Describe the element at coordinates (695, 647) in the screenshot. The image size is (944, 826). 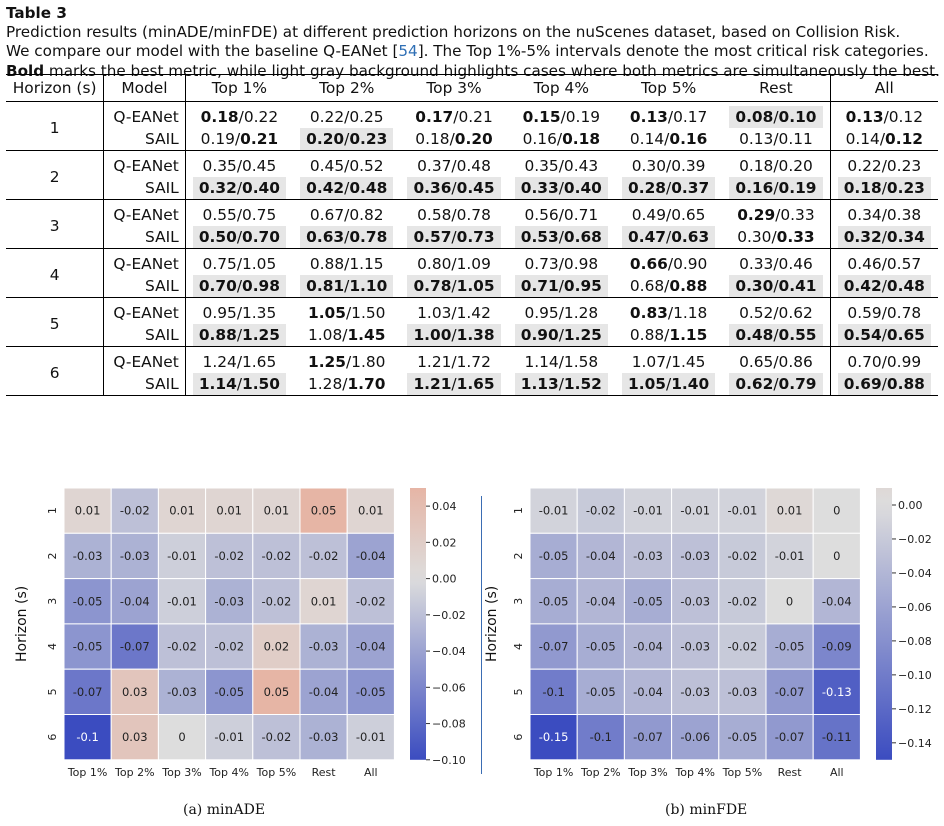
I see `cell-value: -0.03` at that location.